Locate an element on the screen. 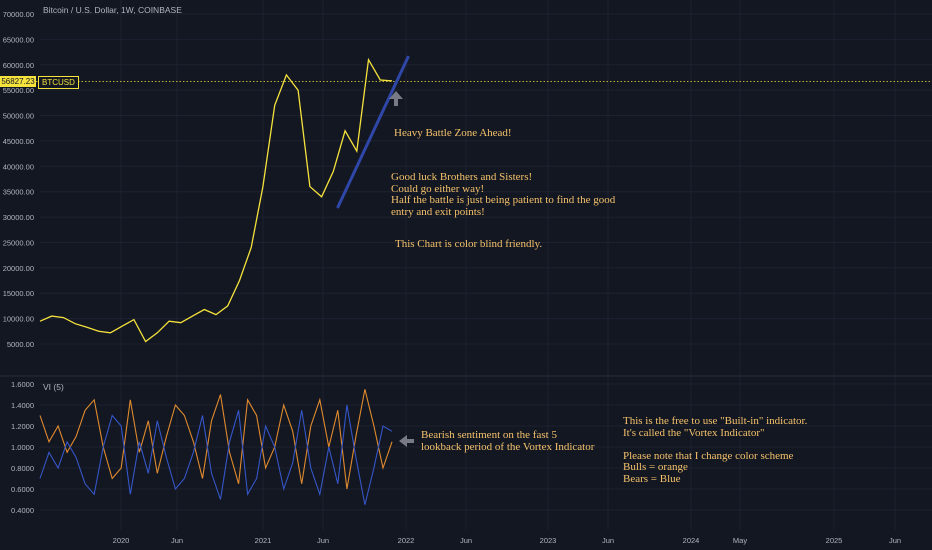 The image size is (932, 550). price-tick-label: 50000.00 is located at coordinates (18, 116).